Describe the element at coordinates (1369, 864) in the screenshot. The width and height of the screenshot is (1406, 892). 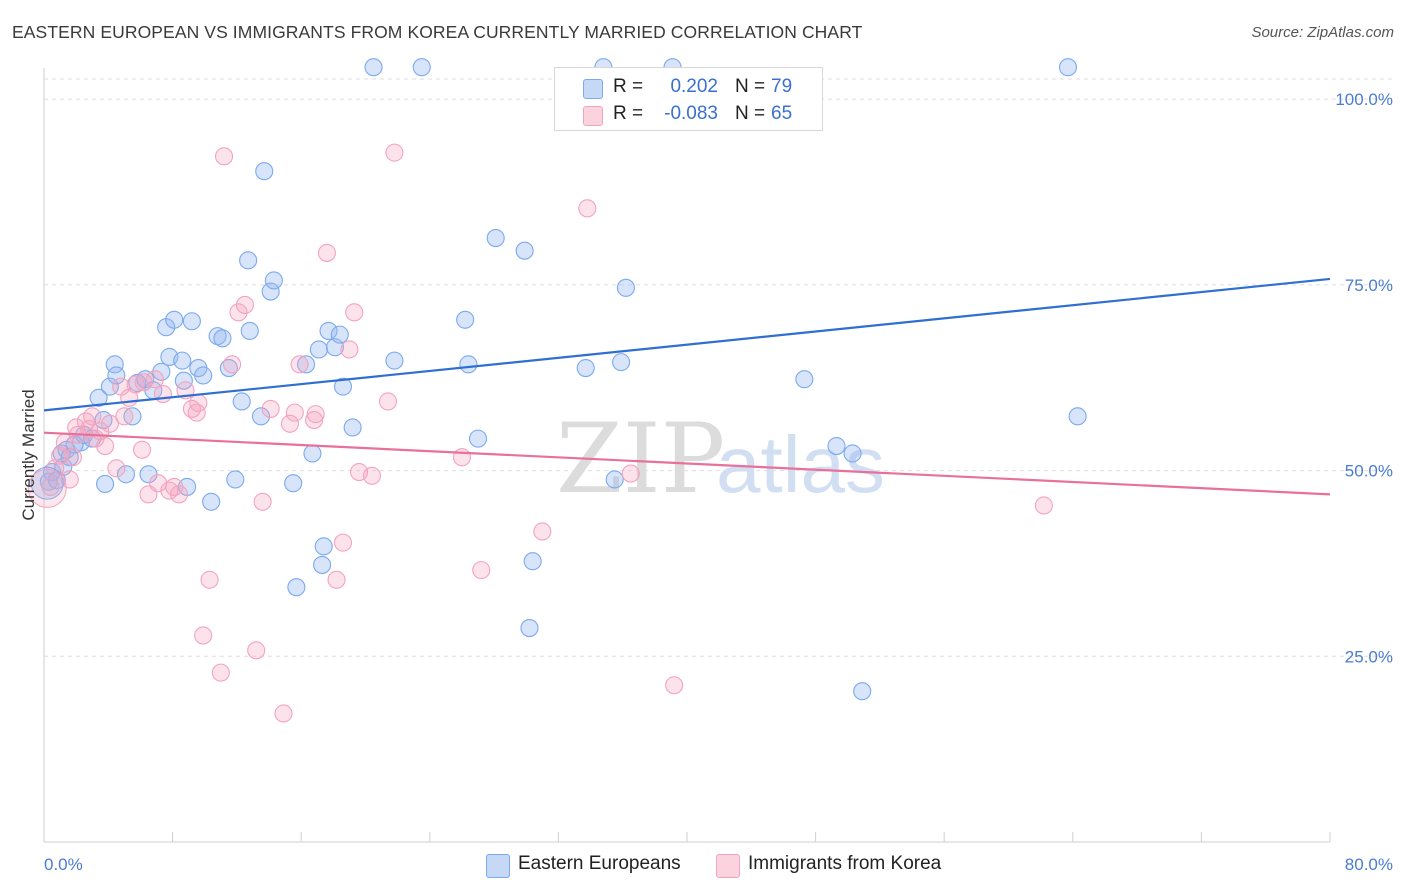
I see `x-tick-label-max: 80.0%` at that location.